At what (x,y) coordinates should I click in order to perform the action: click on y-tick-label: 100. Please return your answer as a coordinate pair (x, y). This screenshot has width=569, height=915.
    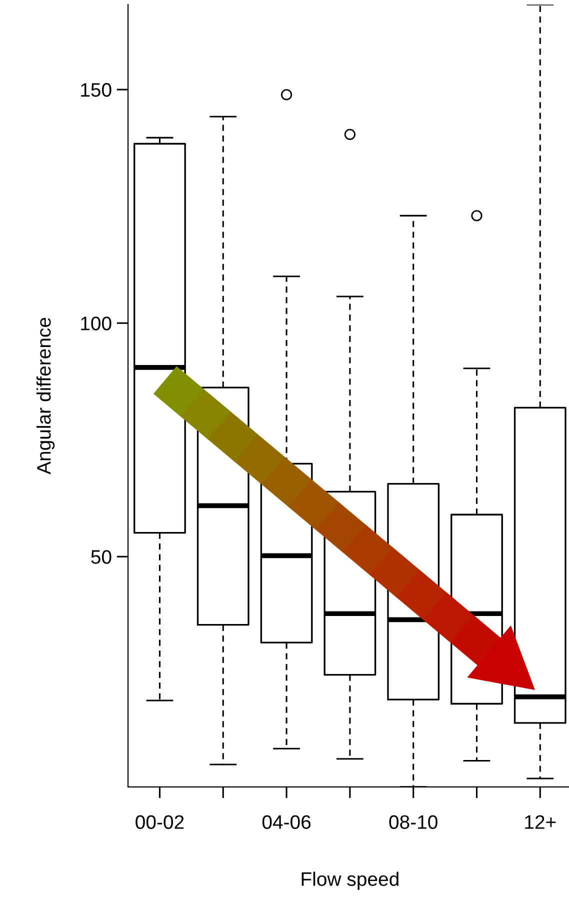
    Looking at the image, I should click on (96, 323).